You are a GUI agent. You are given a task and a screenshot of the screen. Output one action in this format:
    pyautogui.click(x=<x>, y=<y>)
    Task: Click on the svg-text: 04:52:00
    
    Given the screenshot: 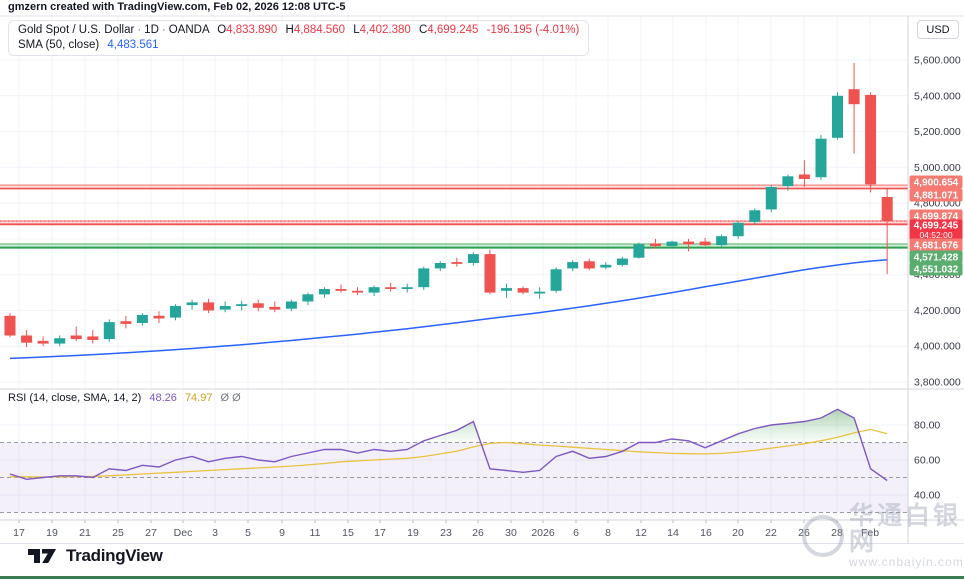 What is the action you would take?
    pyautogui.click(x=935, y=235)
    